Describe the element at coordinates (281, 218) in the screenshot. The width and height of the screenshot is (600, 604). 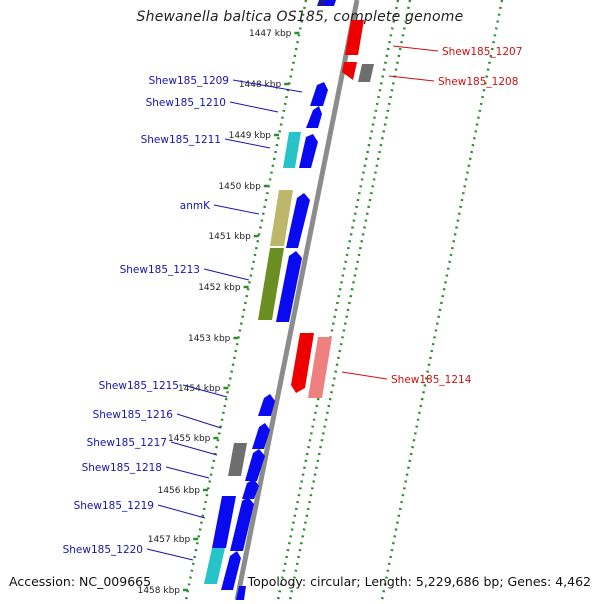
I see `gene-anmk-khaki` at that location.